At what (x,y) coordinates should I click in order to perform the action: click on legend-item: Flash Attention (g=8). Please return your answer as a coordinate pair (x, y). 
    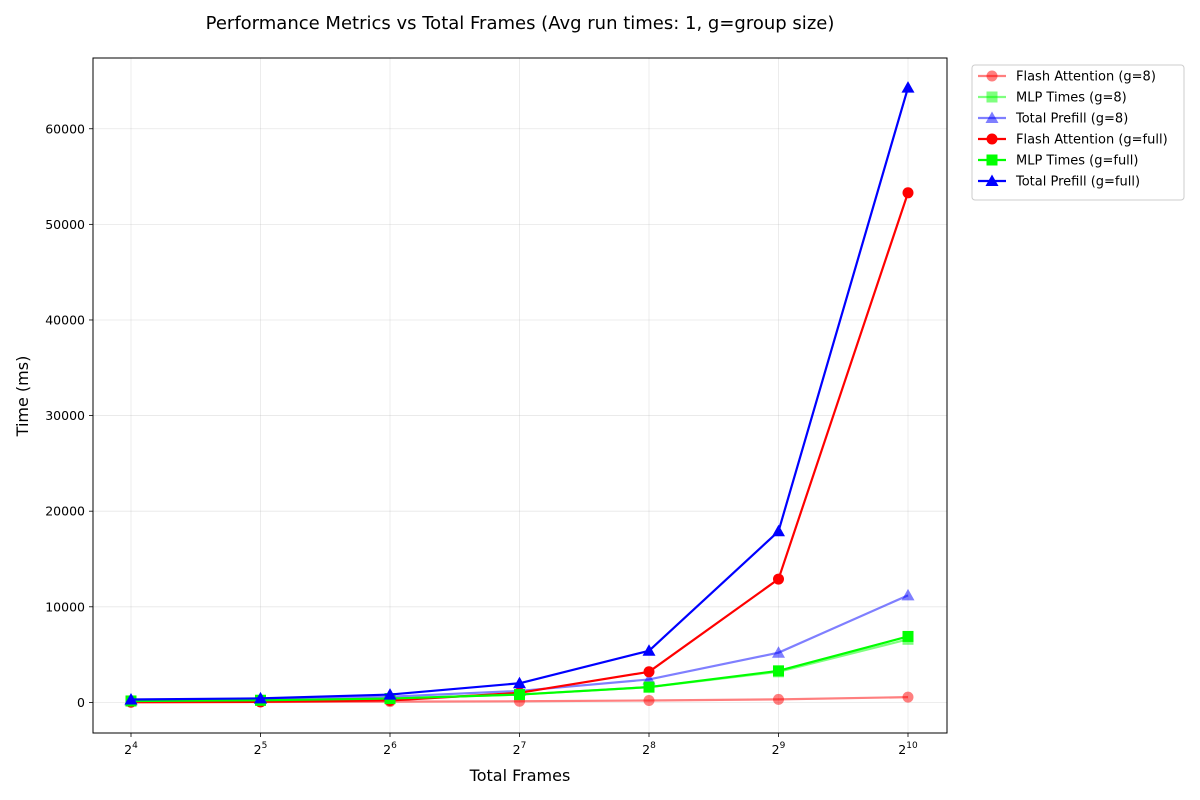
    Looking at the image, I should click on (1067, 77).